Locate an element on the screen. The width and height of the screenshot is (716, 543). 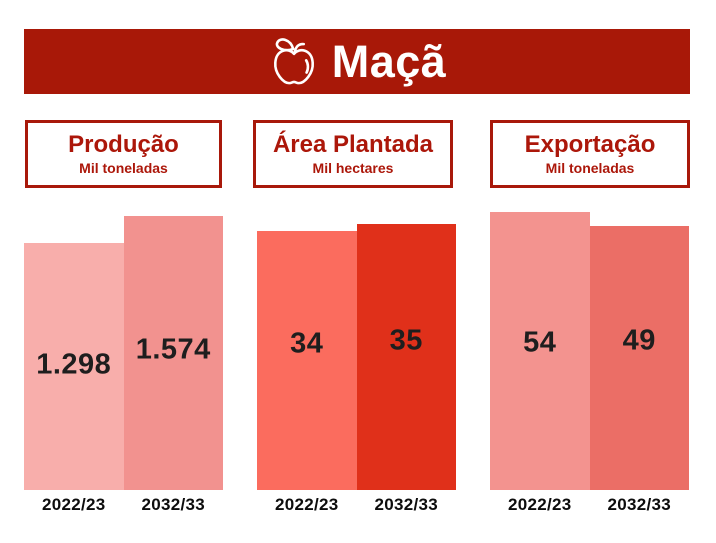
panel-title: Produção is located at coordinates (123, 145).